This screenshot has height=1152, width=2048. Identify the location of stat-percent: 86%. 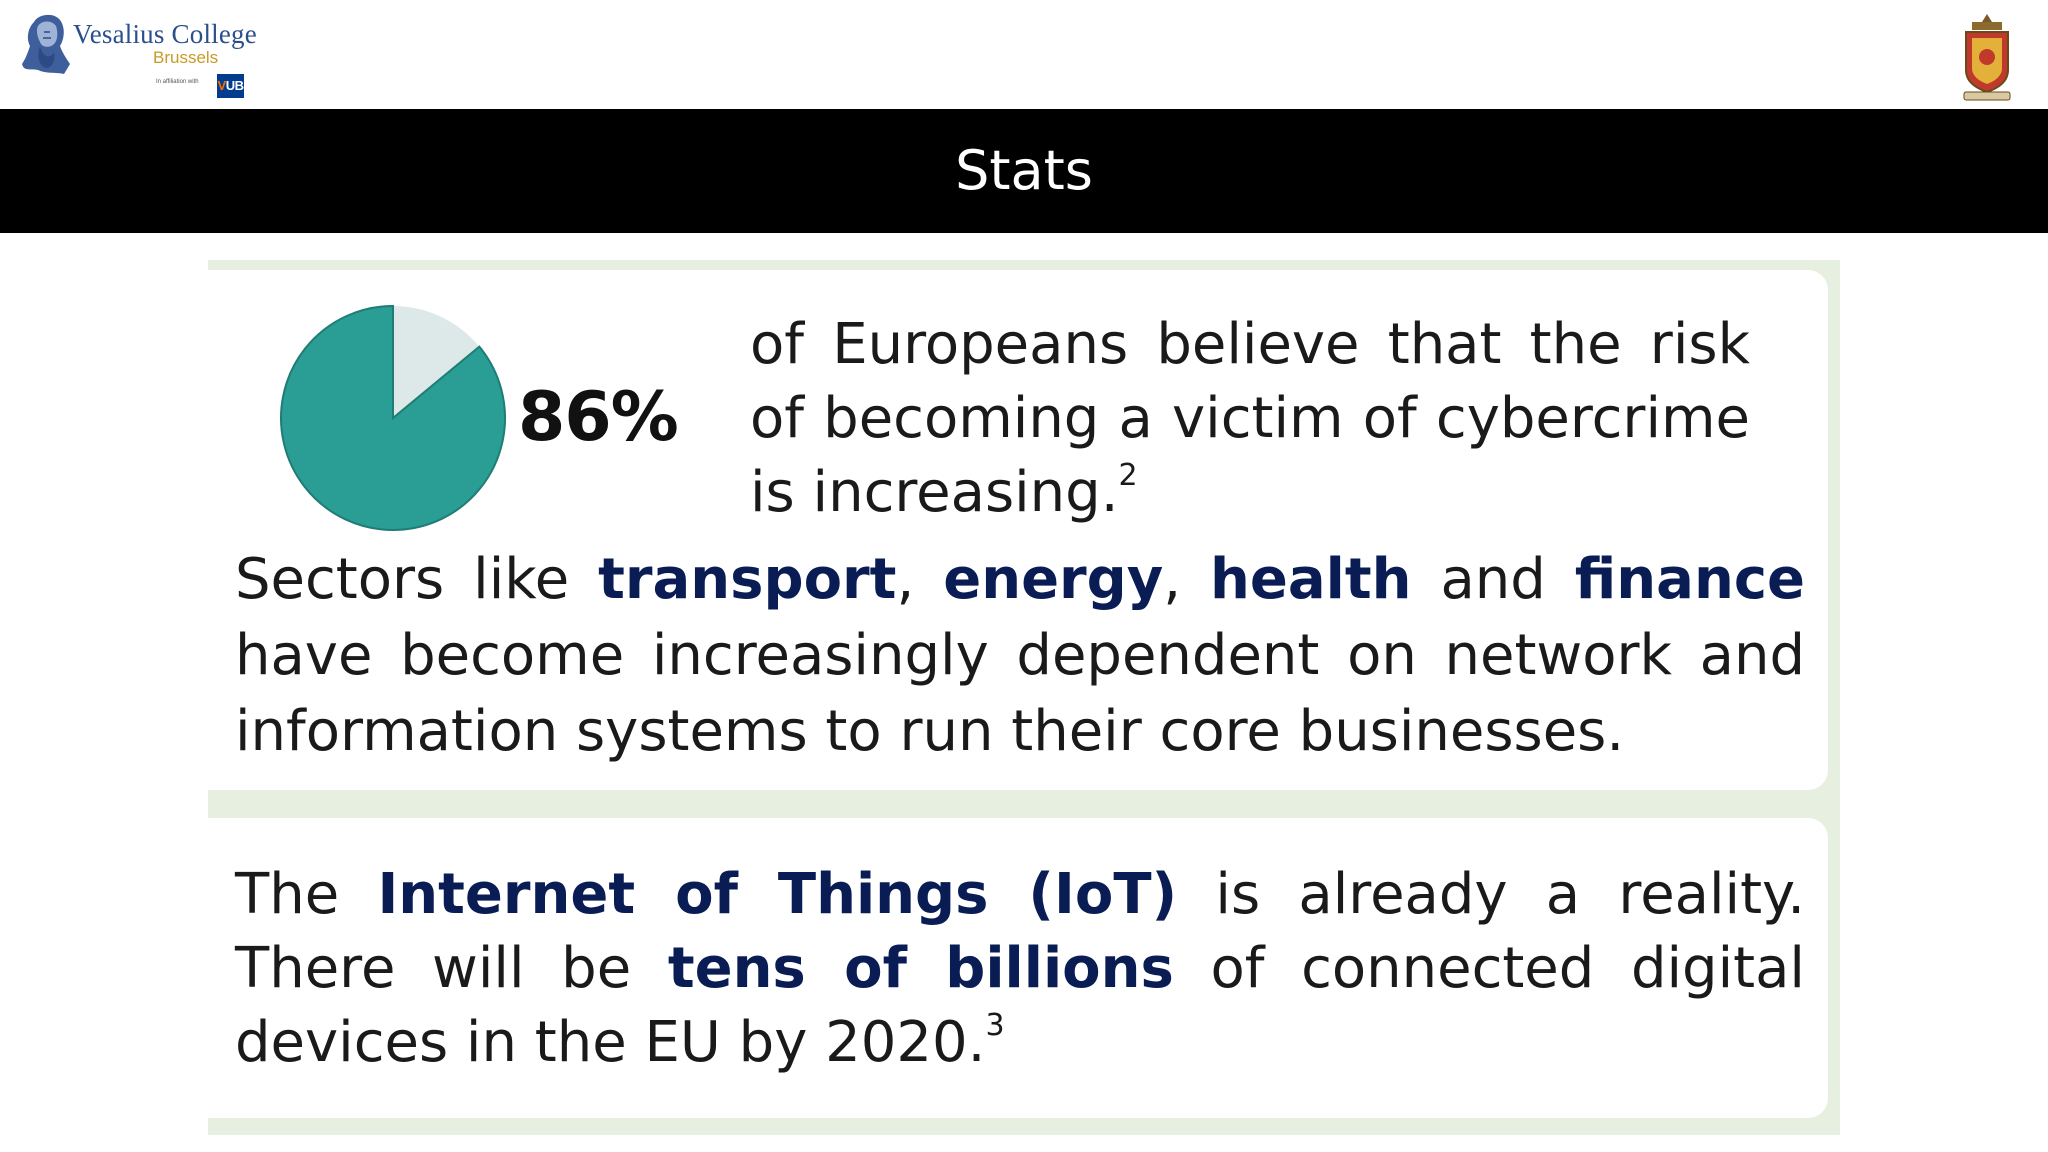
(598, 417).